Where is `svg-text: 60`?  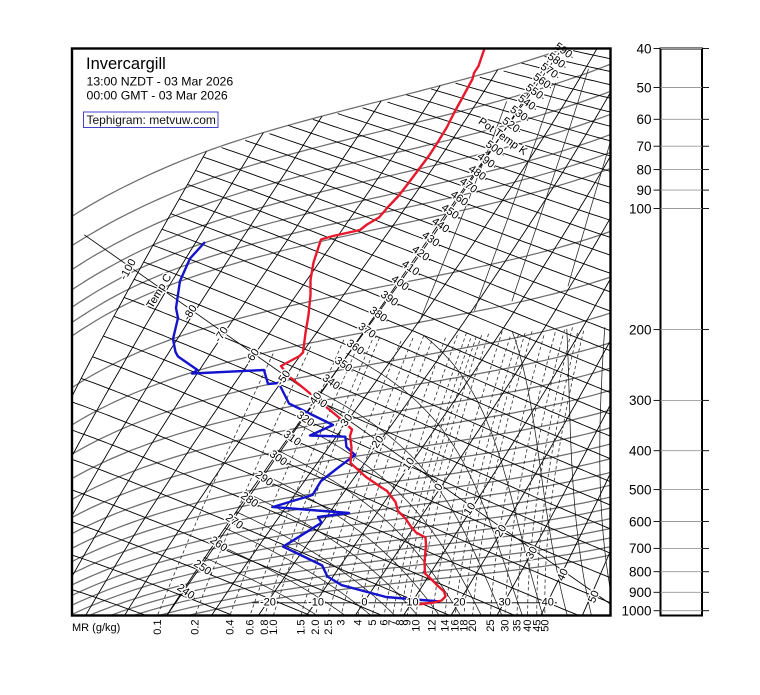
svg-text: 60 is located at coordinates (643, 119).